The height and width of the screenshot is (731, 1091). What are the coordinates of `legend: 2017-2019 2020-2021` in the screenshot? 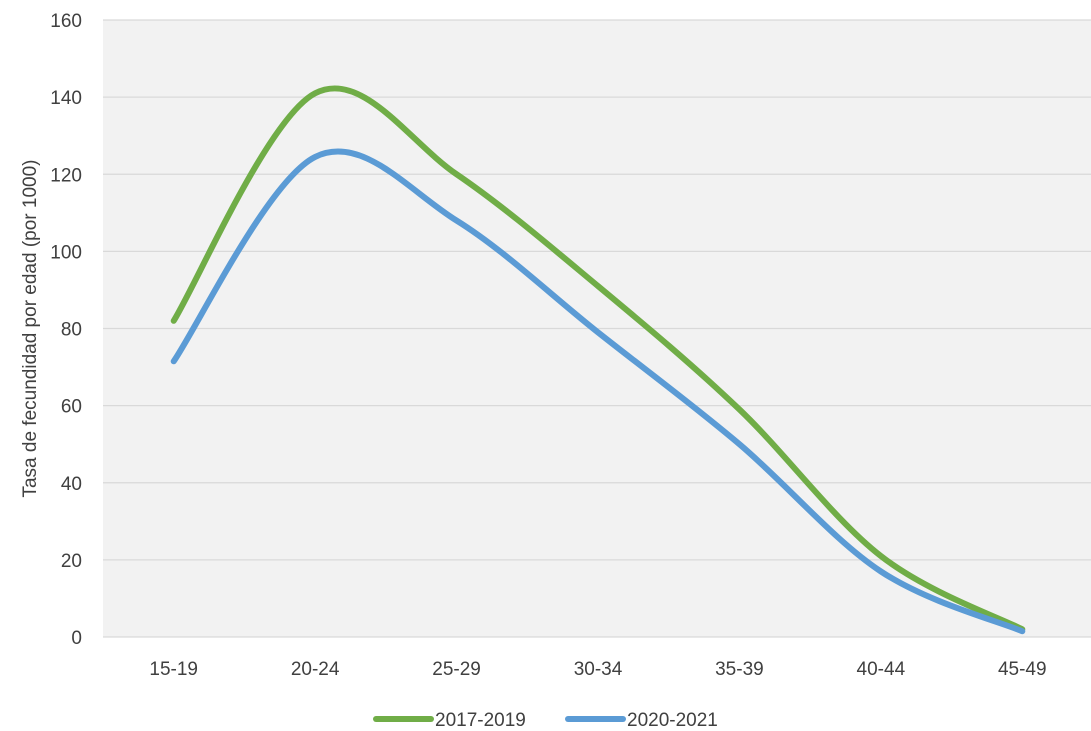 It's located at (545, 720).